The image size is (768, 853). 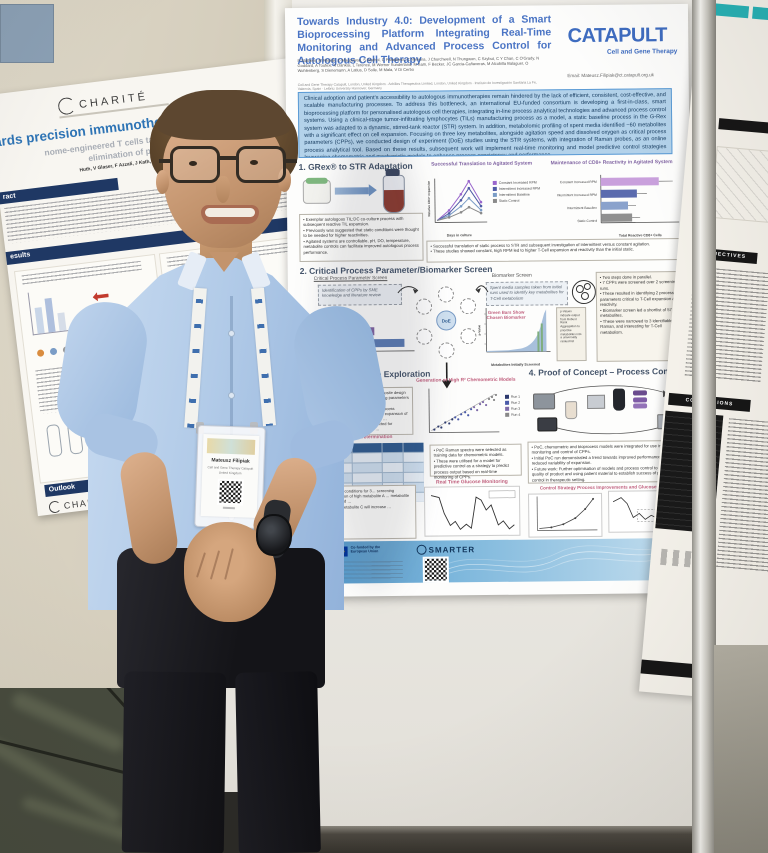 I want to click on top-left-card, so click(x=27, y=33).